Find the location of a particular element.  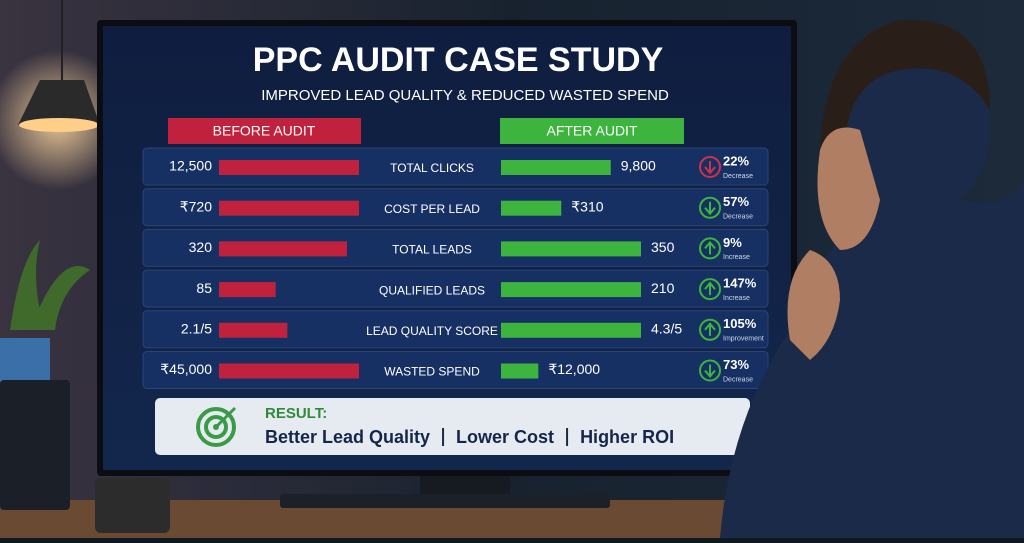

before-label: 320 is located at coordinates (201, 247).